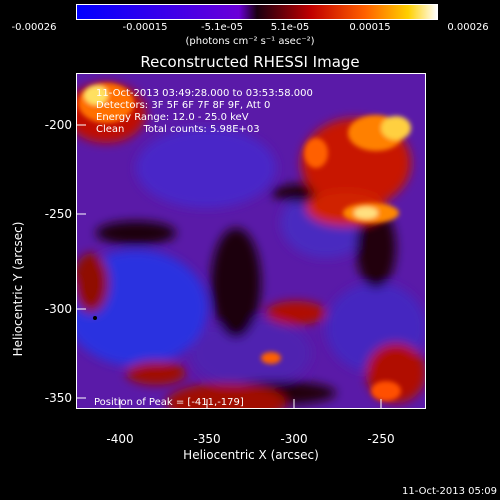 The height and width of the screenshot is (500, 500). Describe the element at coordinates (370, 27) in the screenshot. I see `colorbar-tick: 0.00015` at that location.